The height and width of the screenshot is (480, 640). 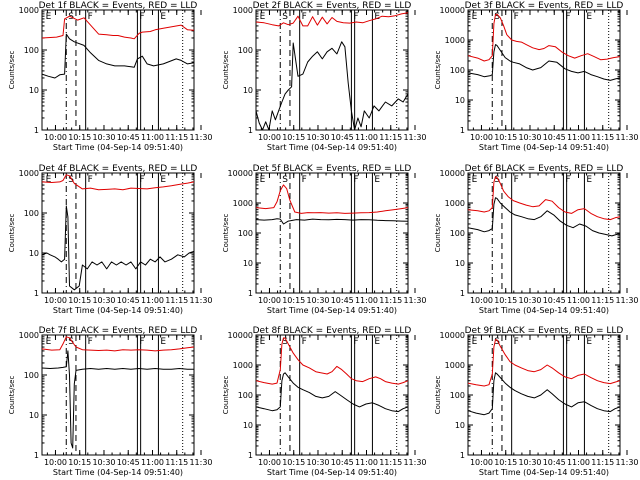 What do you see at coordinates (118, 169) in the screenshot?
I see `panel-title: Det 4f BLACK = Events, RED = LLD` at bounding box center [118, 169].